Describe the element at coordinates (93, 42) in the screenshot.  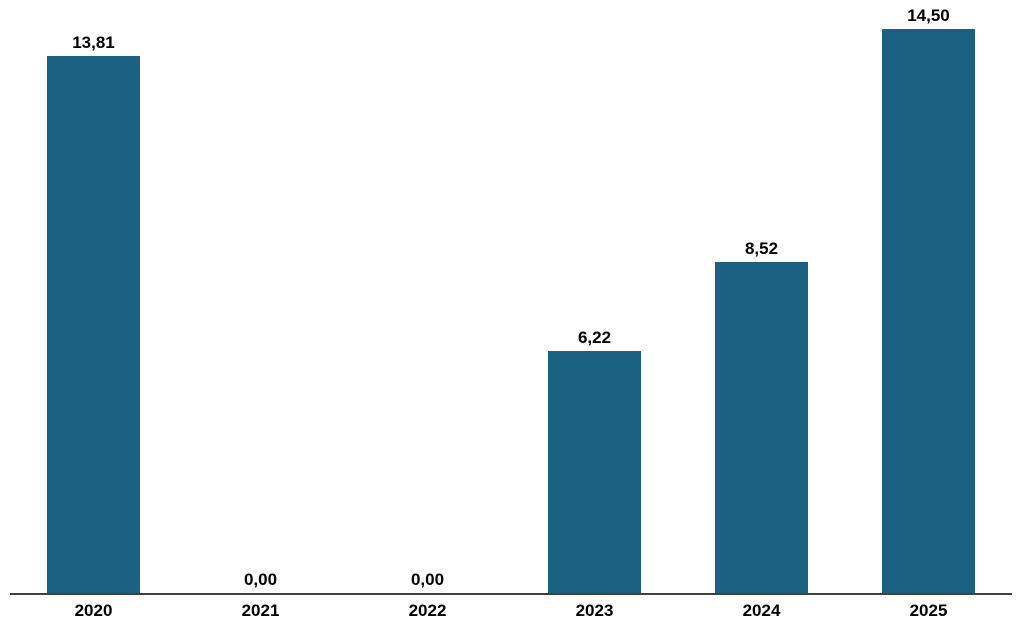
I see `value-label: 13,81` at that location.